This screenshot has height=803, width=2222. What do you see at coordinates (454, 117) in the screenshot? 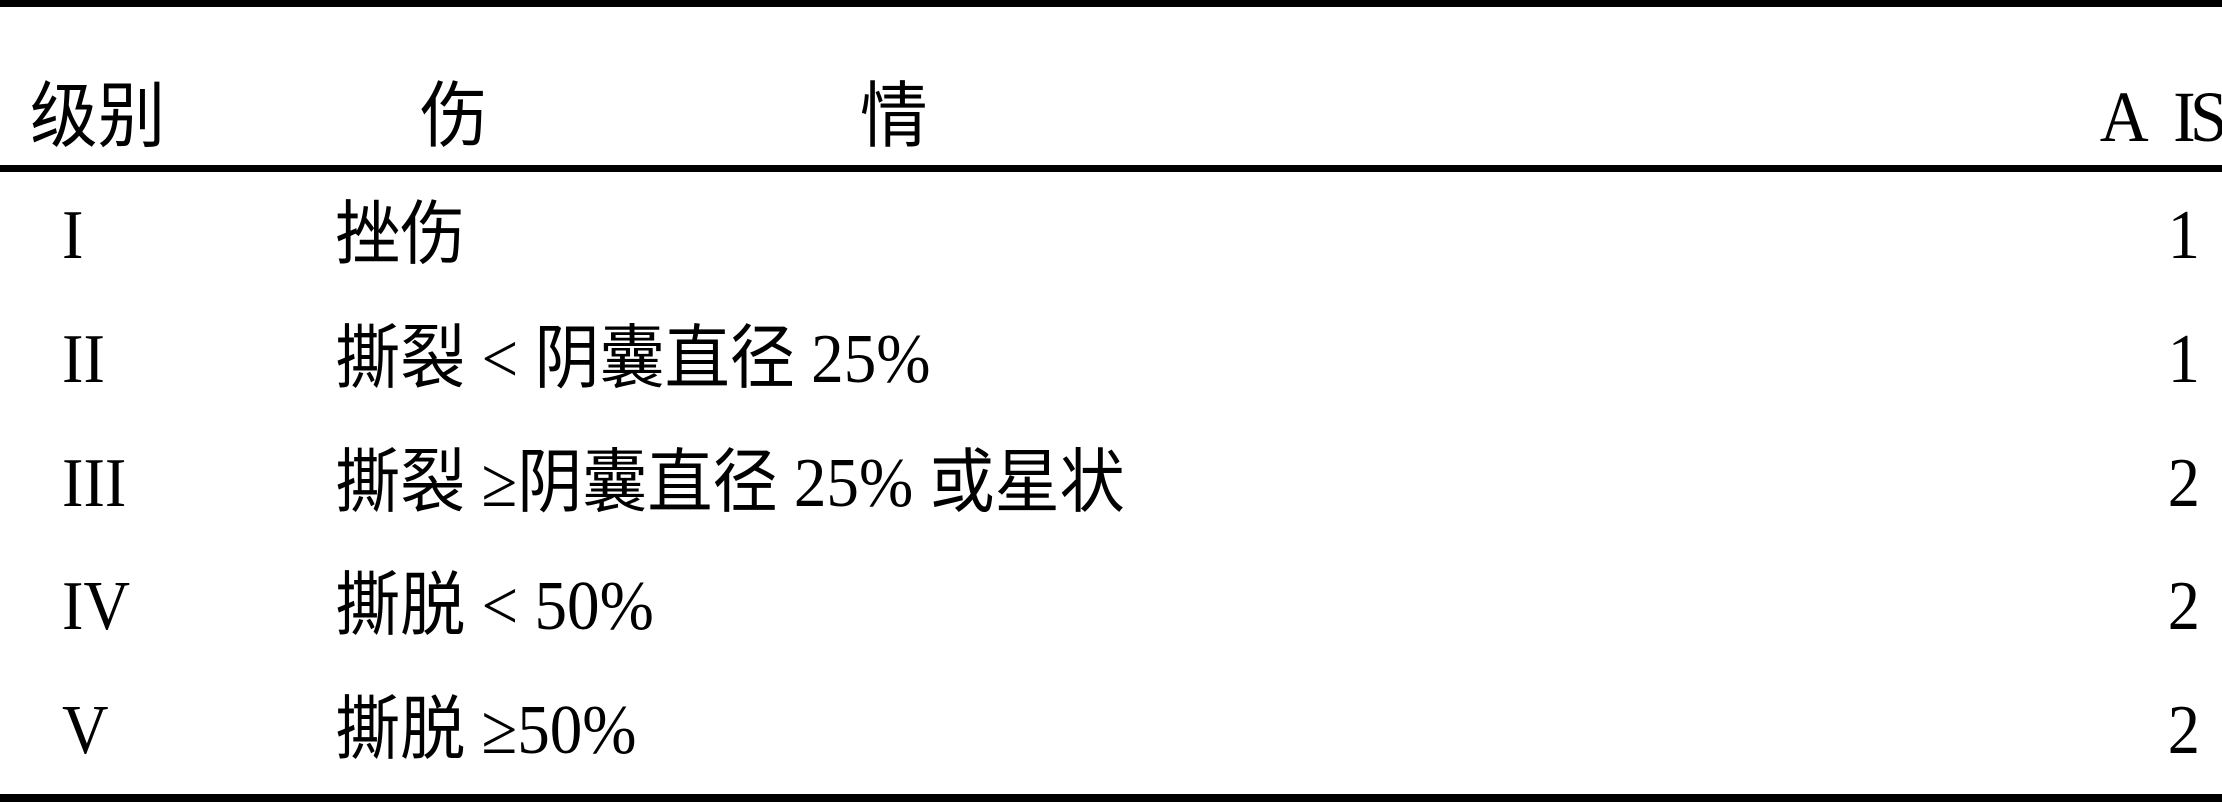
I see `header-description-label-part1: 伤` at bounding box center [454, 117].